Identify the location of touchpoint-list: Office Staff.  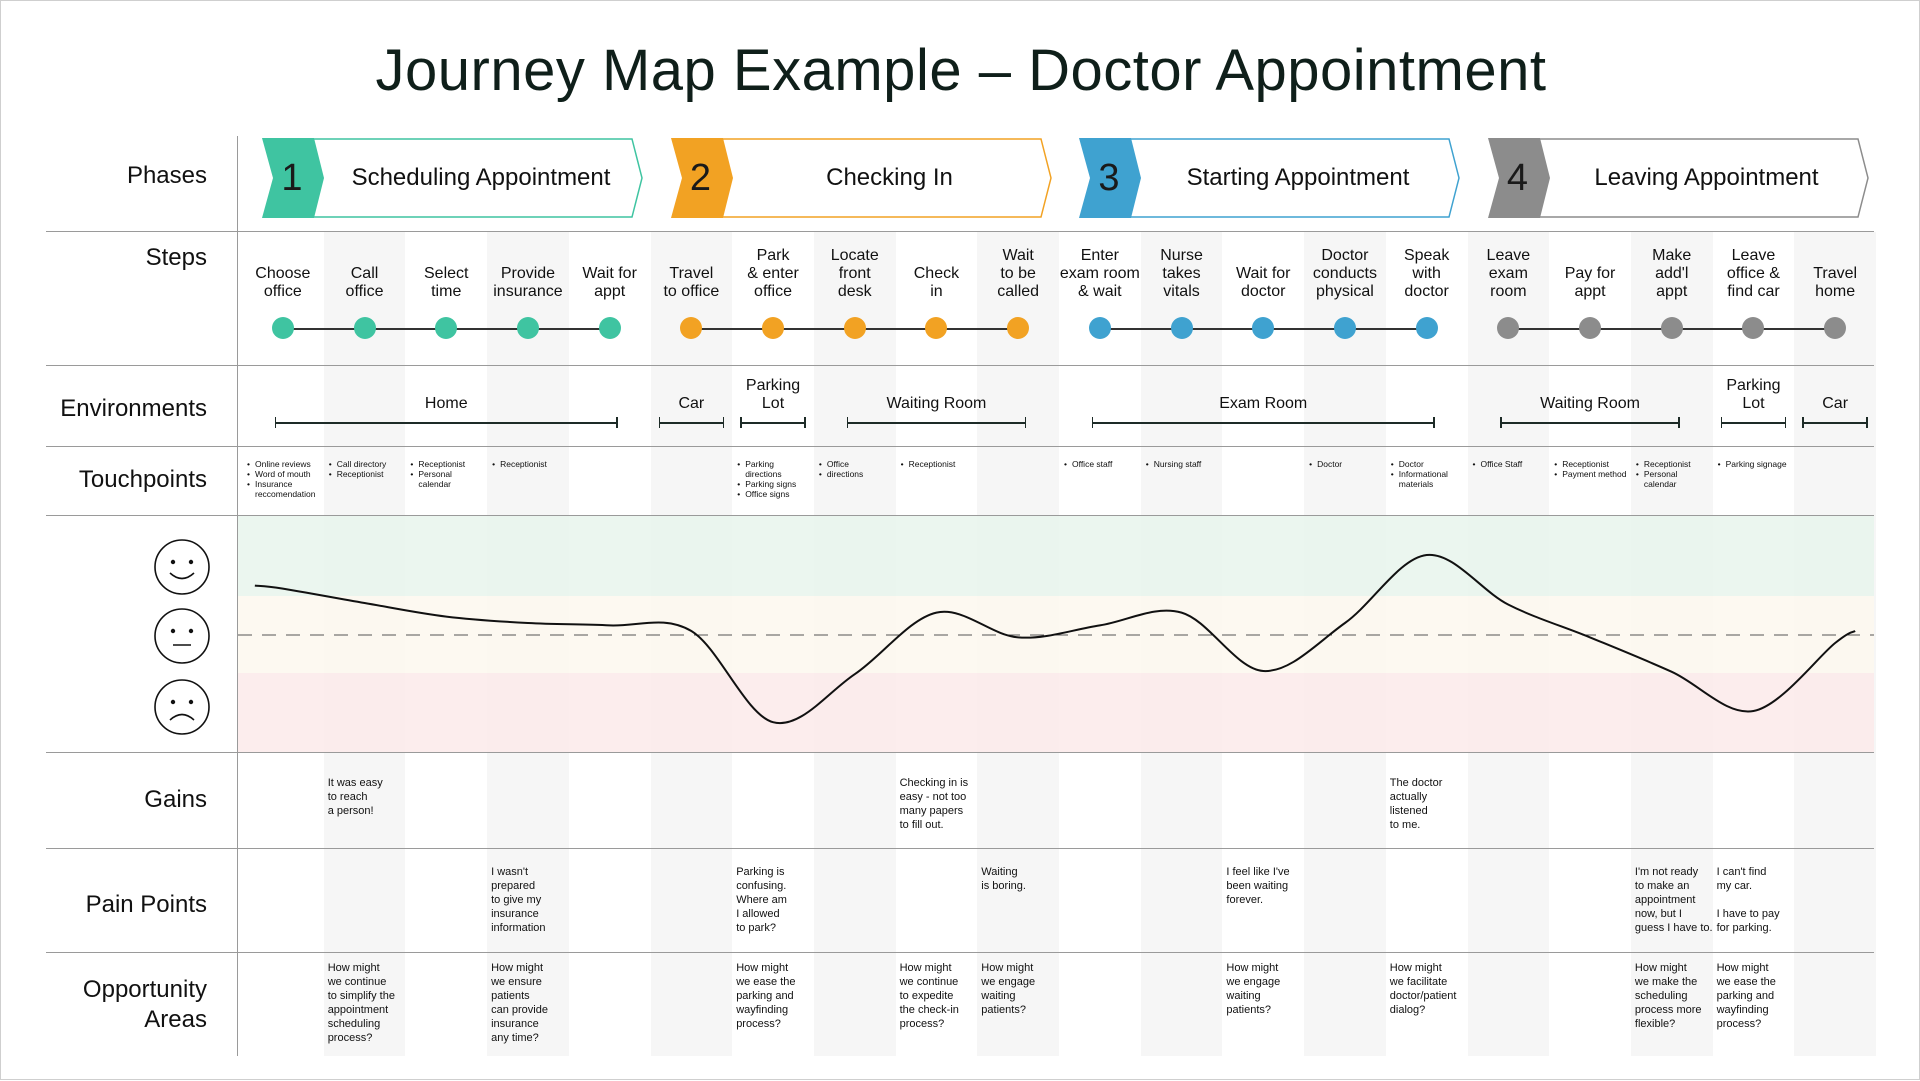
(1510, 464).